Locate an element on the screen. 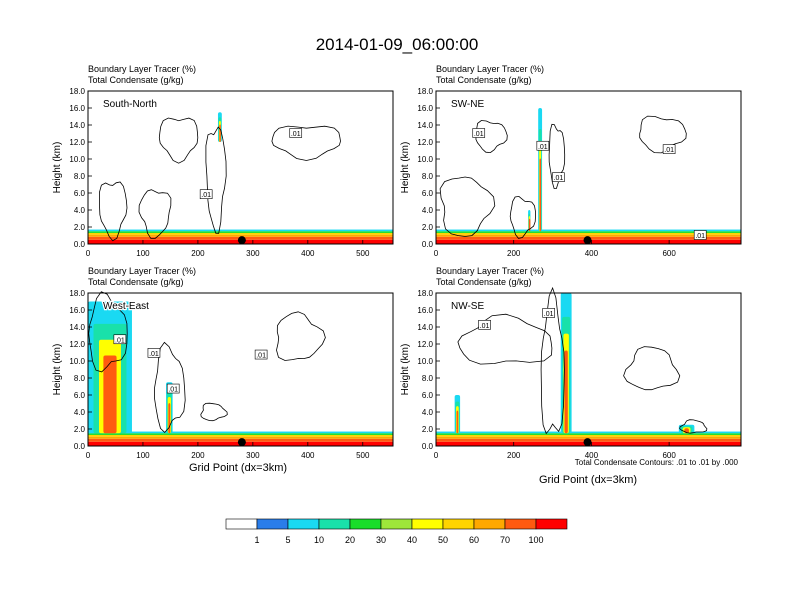 The width and height of the screenshot is (792, 612). panel-label: NW-SE is located at coordinates (467, 306).